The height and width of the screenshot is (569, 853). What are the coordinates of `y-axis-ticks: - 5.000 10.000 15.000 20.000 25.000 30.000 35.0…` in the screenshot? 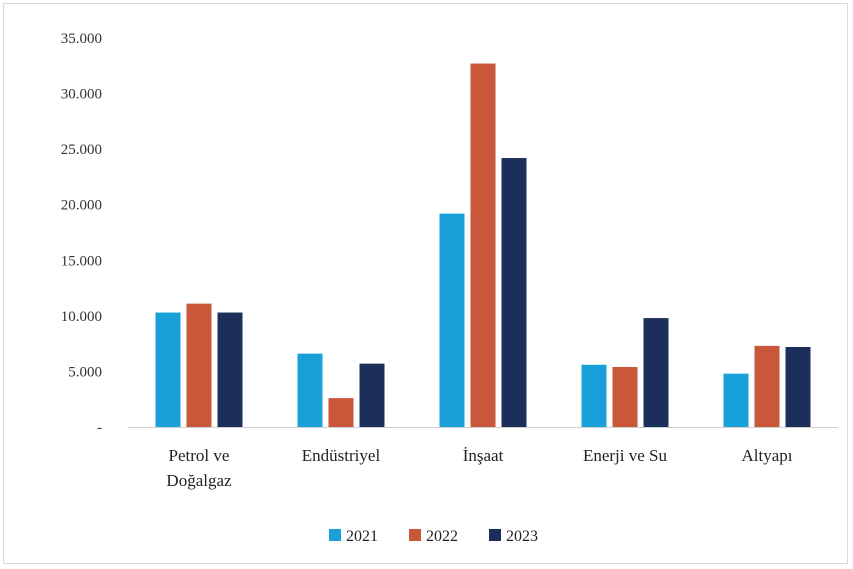 It's located at (81, 233).